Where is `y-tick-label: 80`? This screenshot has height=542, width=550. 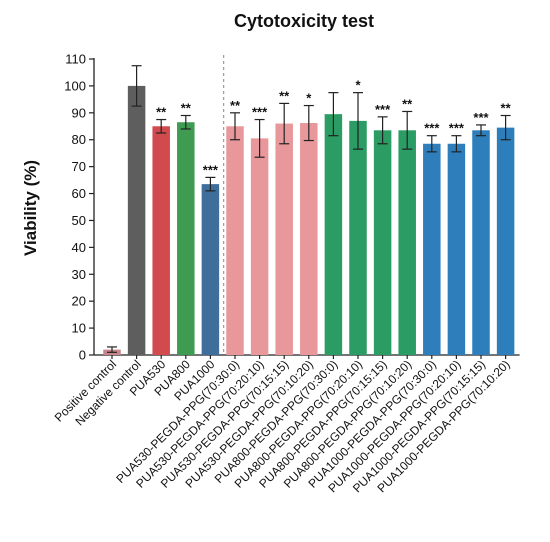 y-tick-label: 80 is located at coordinates (79, 139).